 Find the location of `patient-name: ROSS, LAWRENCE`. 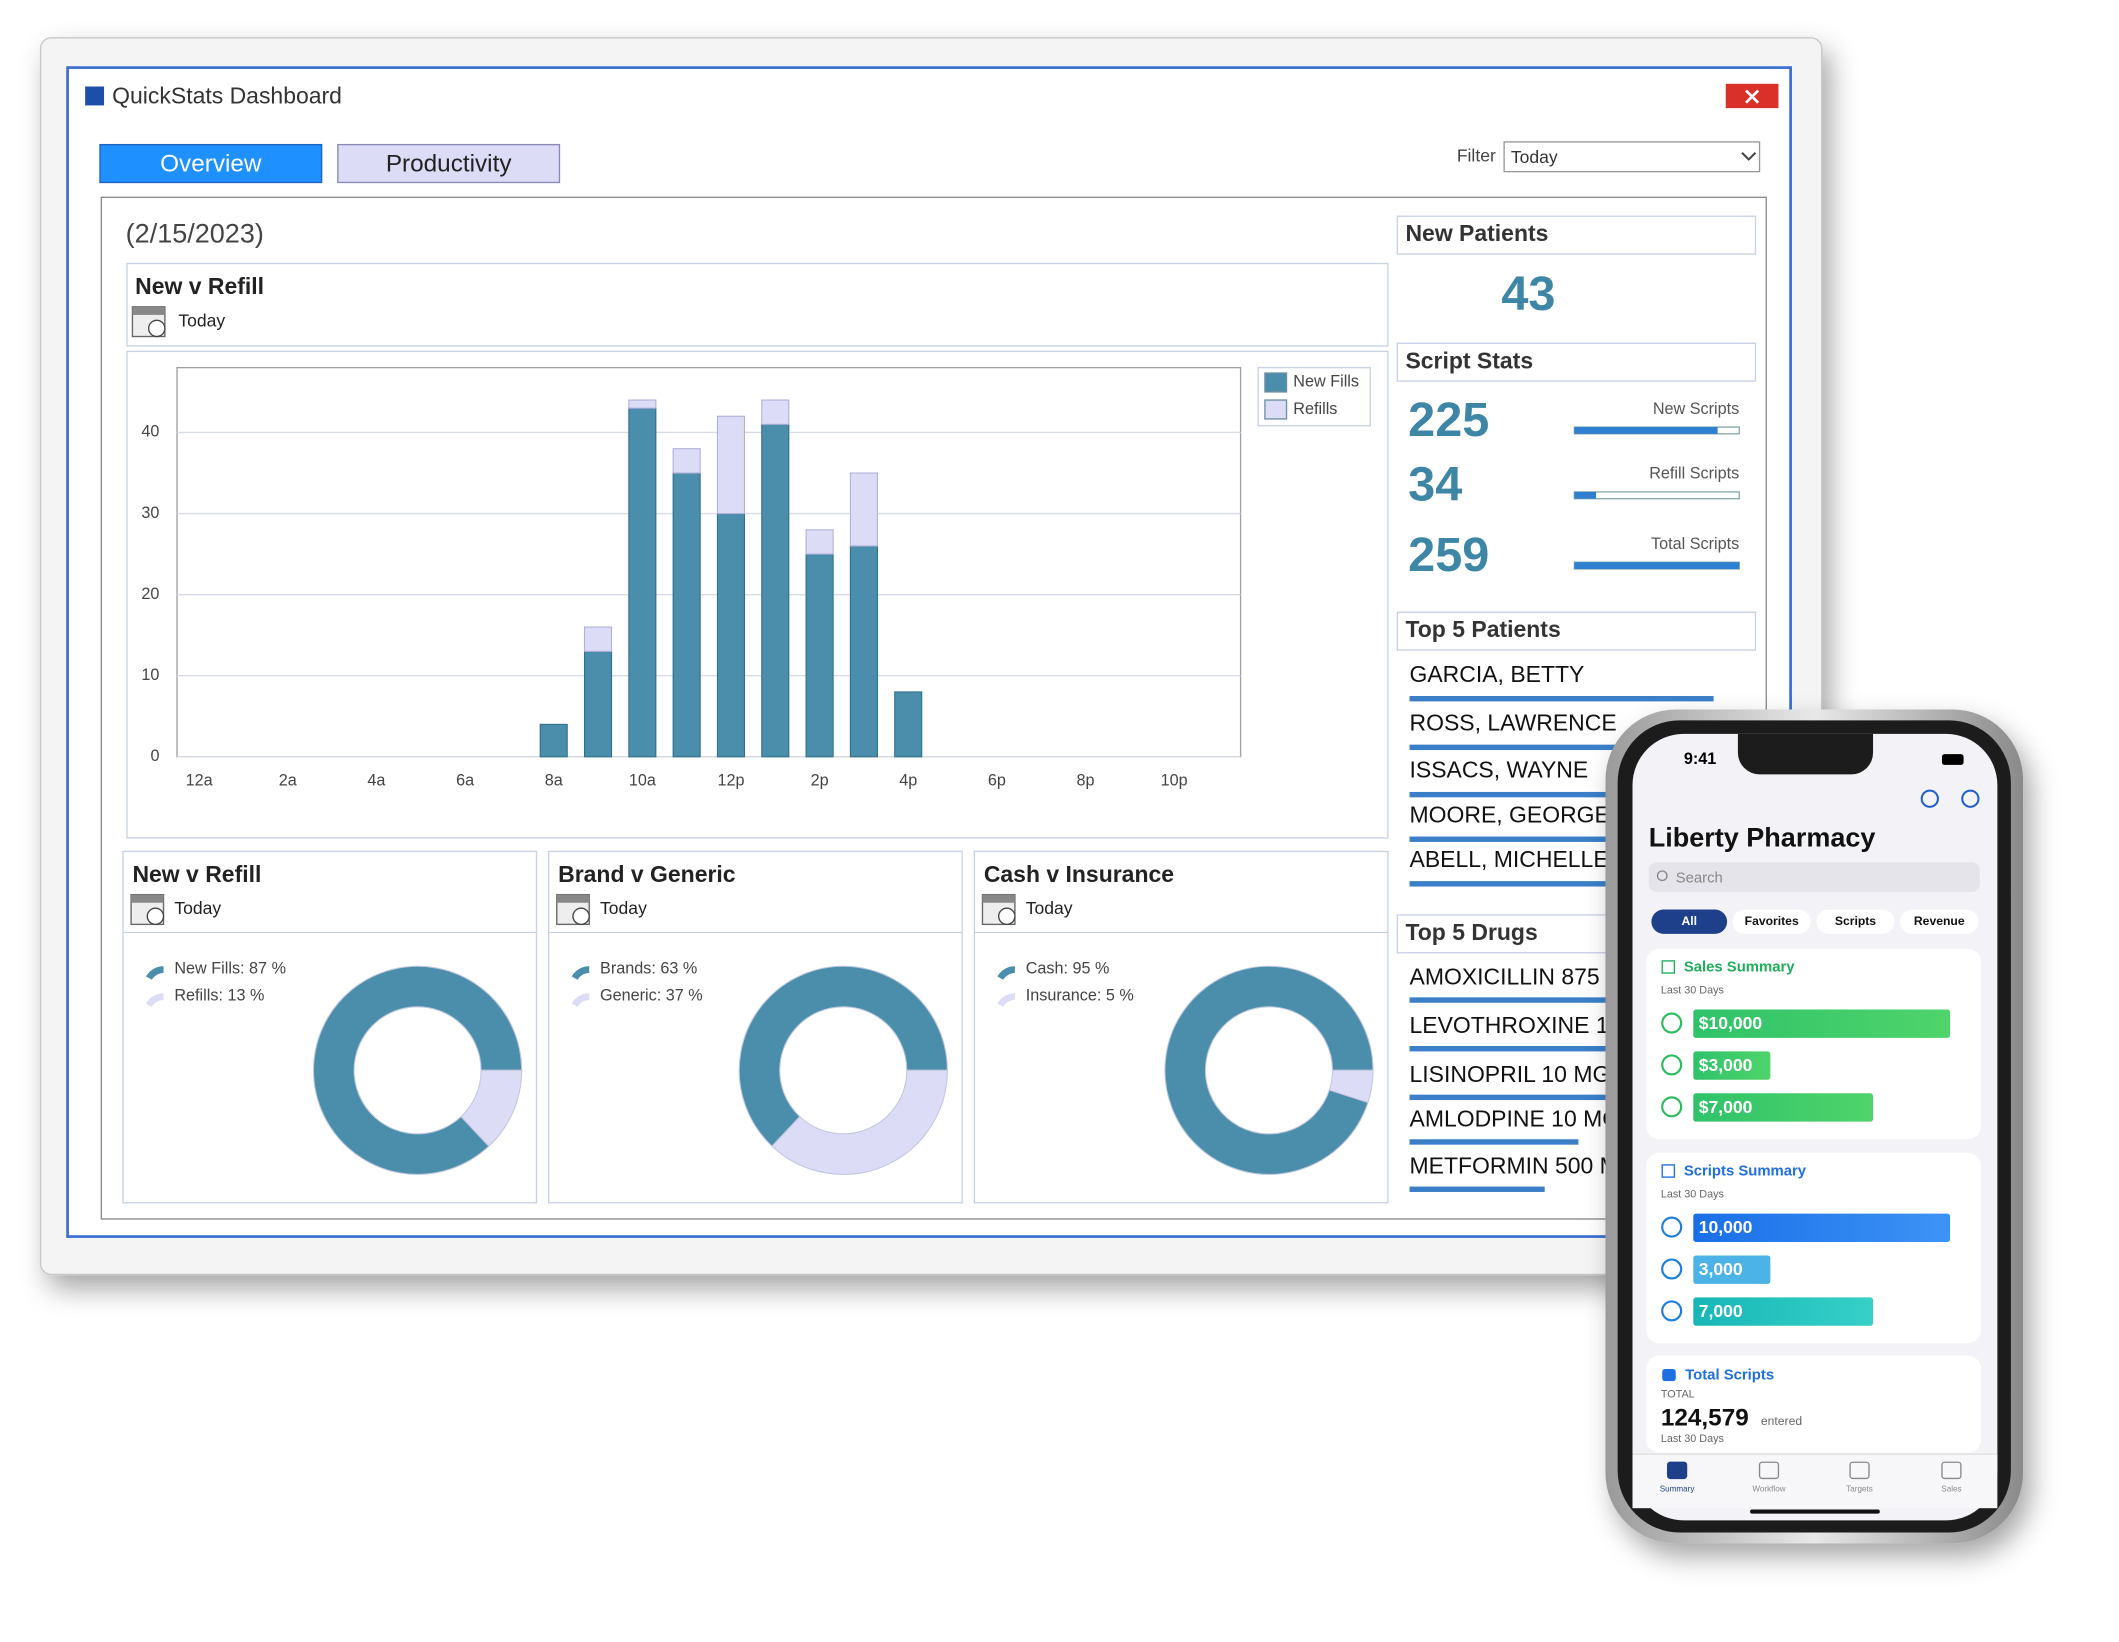

patient-name: ROSS, LAWRENCE is located at coordinates (1513, 722).